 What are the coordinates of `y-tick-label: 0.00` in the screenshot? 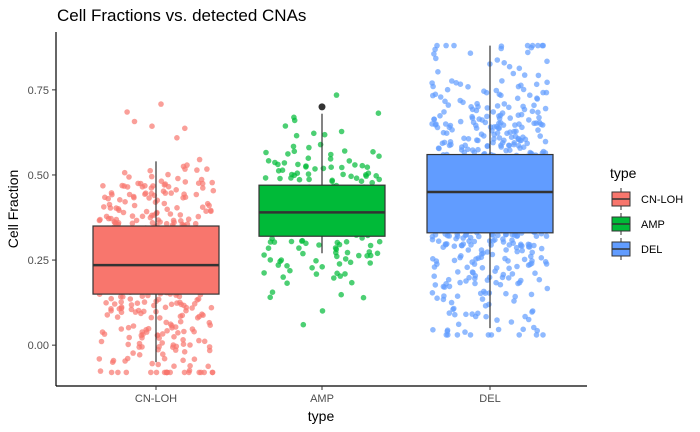 It's located at (38, 346).